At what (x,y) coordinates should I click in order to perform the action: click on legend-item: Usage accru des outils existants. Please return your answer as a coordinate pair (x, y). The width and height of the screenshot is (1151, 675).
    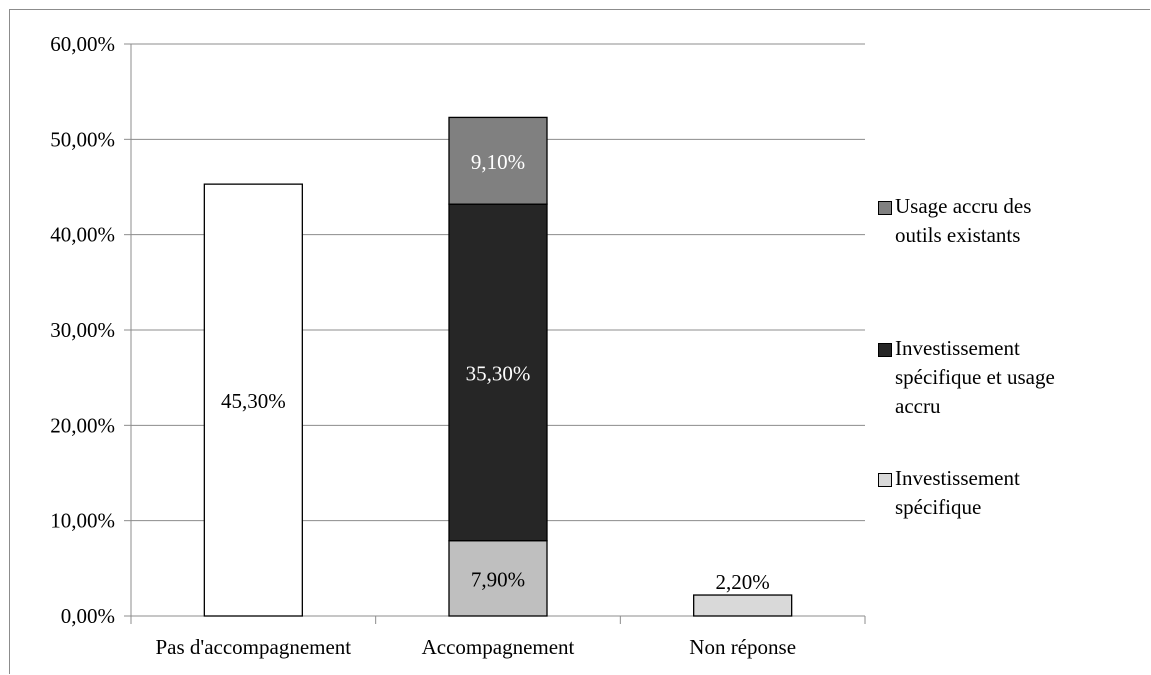
    Looking at the image, I should click on (954, 221).